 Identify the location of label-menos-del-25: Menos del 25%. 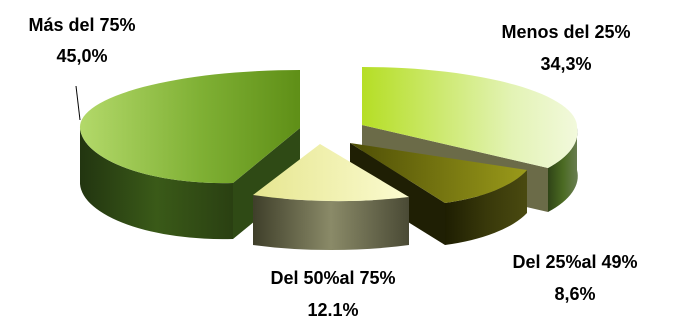
(565, 32).